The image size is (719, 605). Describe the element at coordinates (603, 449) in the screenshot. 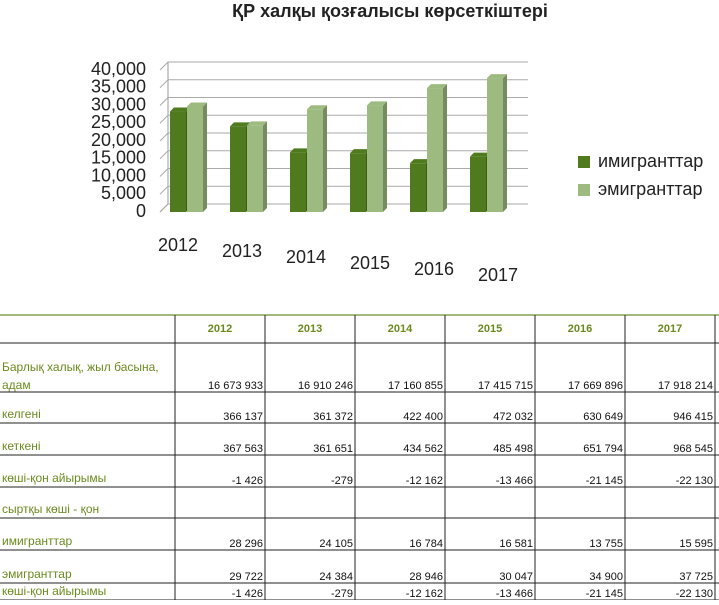

I see `table-cell: 651 794` at that location.